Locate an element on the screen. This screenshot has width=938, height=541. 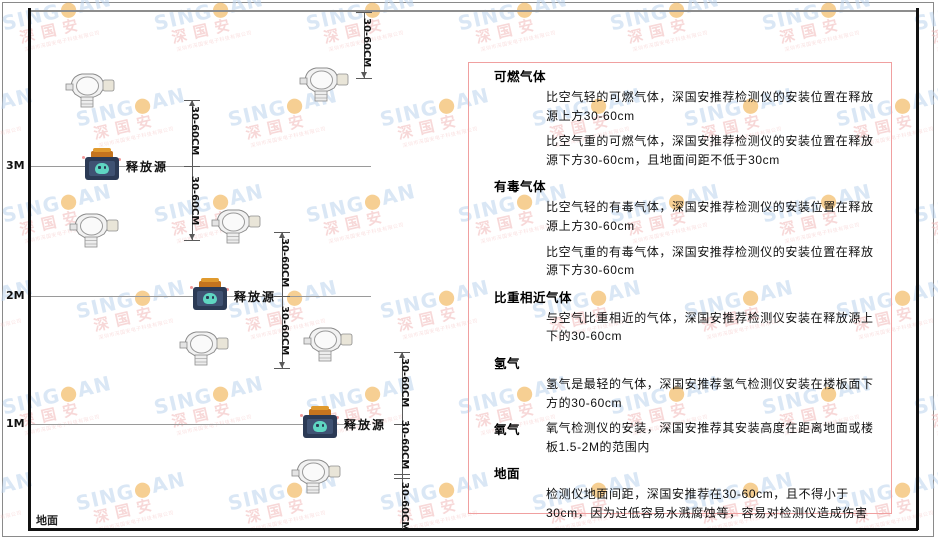
level-line-1m is located at coordinates (201, 424).